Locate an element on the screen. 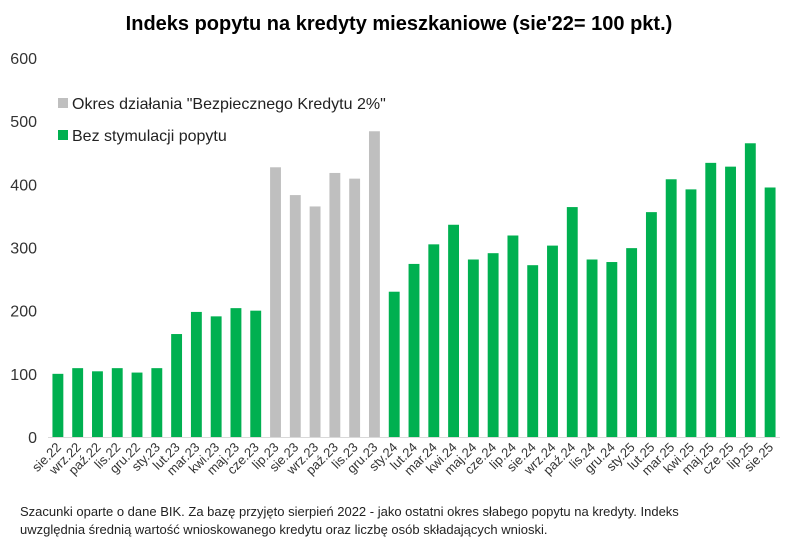 The height and width of the screenshot is (546, 798). bar-mar.25 is located at coordinates (671, 308).